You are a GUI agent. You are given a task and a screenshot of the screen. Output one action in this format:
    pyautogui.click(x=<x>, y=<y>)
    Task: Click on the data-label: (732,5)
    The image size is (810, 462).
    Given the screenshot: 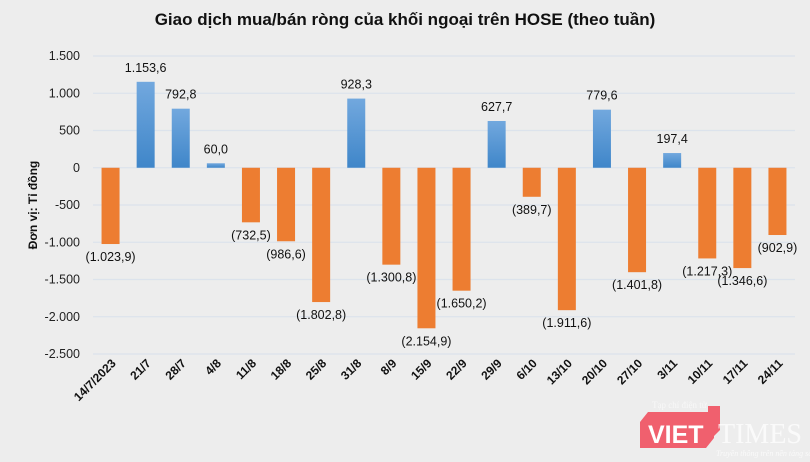 What is the action you would take?
    pyautogui.click(x=251, y=235)
    